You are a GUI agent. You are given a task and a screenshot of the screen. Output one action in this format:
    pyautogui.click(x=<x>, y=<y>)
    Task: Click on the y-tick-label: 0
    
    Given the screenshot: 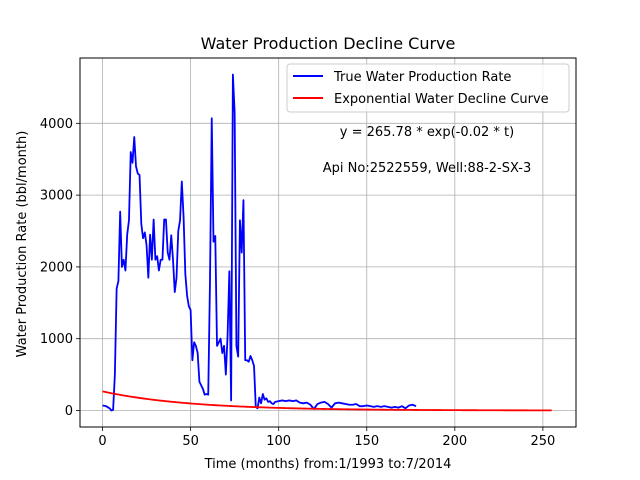 What is the action you would take?
    pyautogui.click(x=69, y=411)
    